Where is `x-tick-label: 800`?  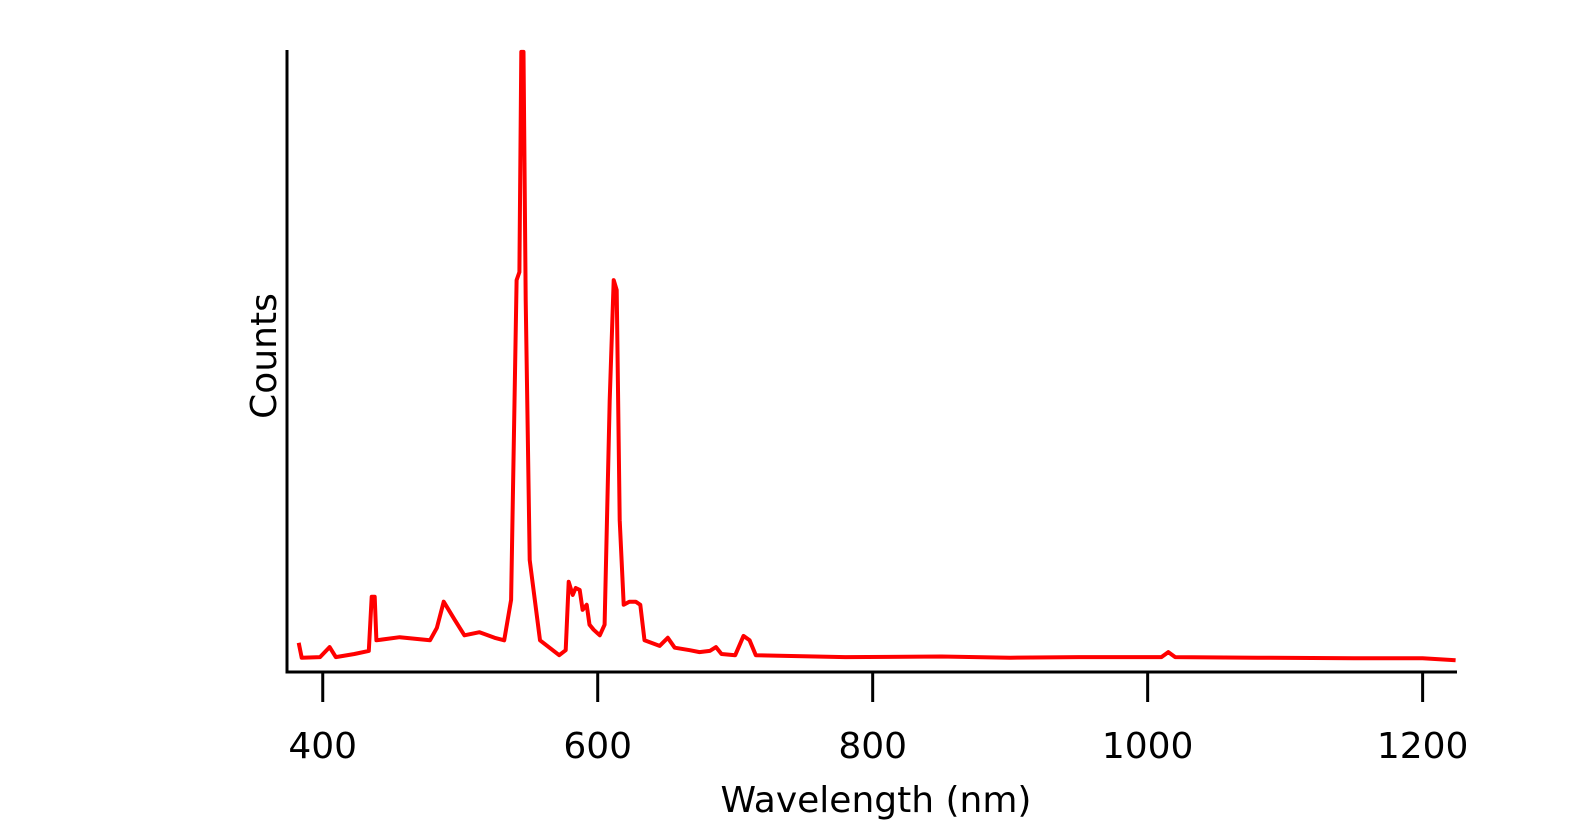 x-tick-label: 800 is located at coordinates (872, 746).